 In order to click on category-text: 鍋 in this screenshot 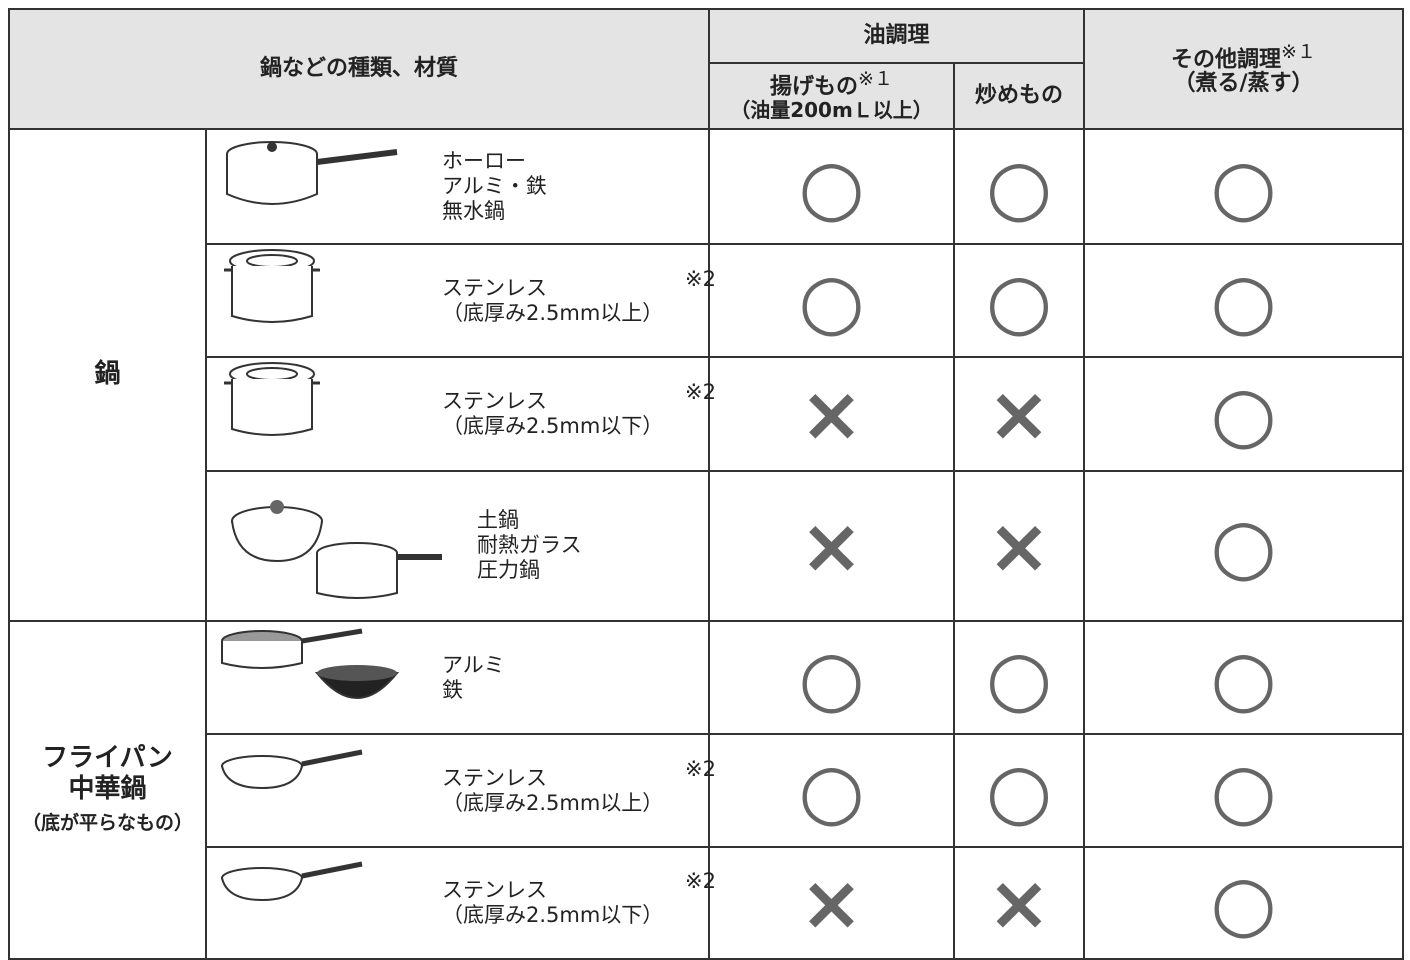, I will do `click(107, 374)`.